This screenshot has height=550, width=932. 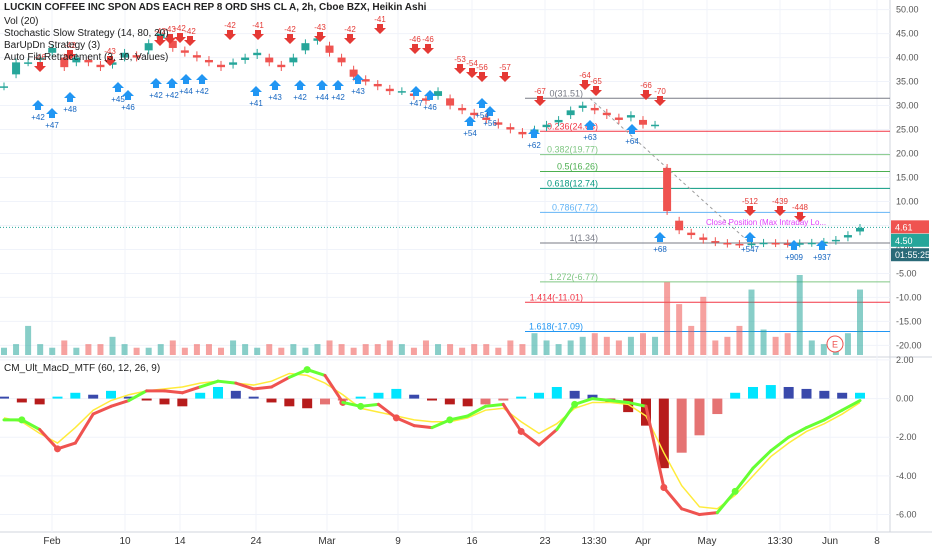 What do you see at coordinates (822, 257) in the screenshot?
I see `bar-up-value: +937` at bounding box center [822, 257].